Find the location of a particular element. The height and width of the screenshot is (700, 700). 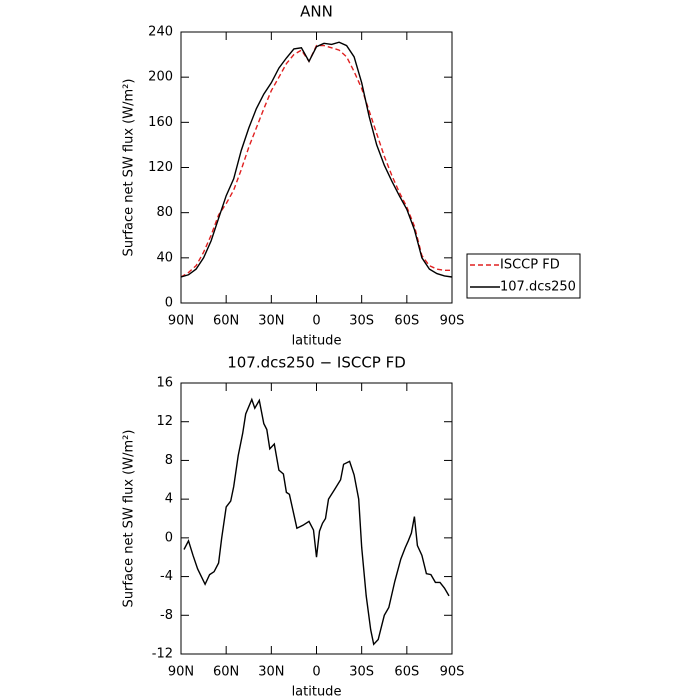

y-tick-label: 80 is located at coordinates (164, 212).